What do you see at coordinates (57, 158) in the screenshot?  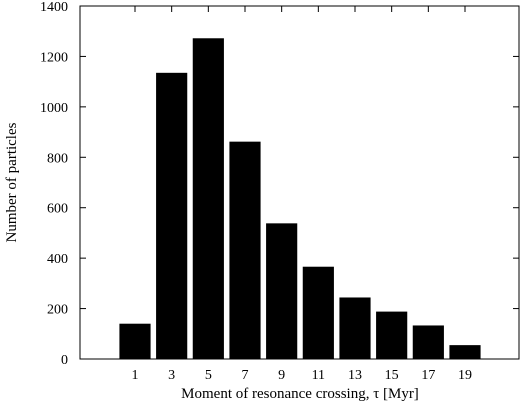 I see `y-tick-label: 800` at bounding box center [57, 158].